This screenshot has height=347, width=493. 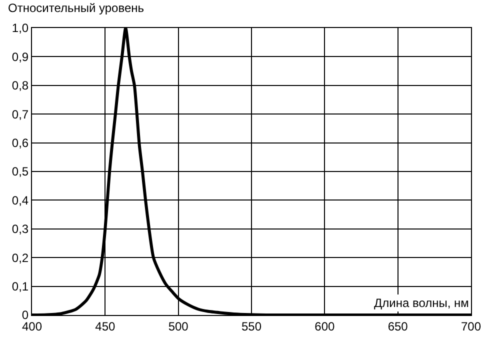 I want to click on x-tick-label: 650, so click(x=398, y=326).